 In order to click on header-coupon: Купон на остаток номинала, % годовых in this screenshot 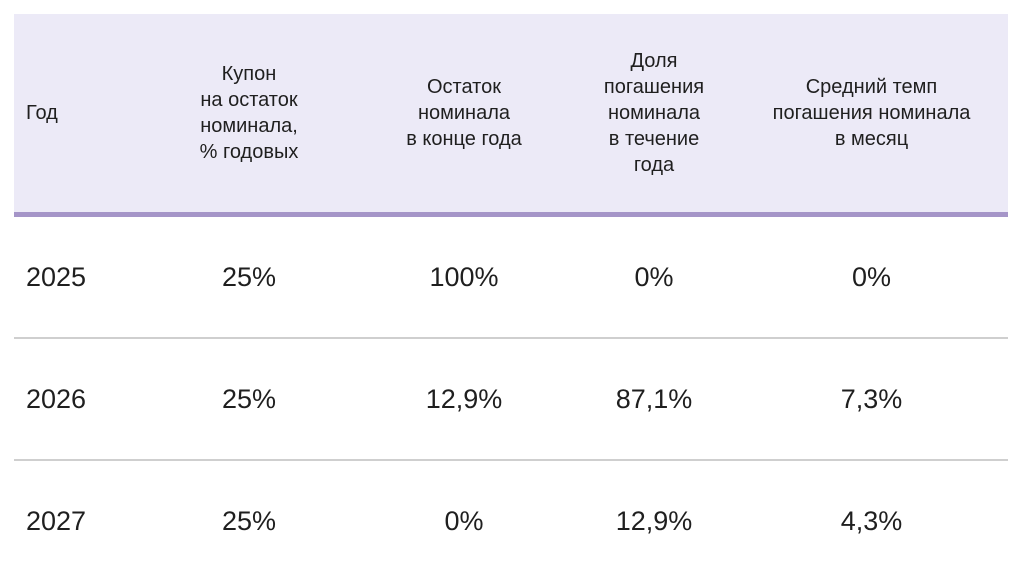, I will do `click(249, 113)`.